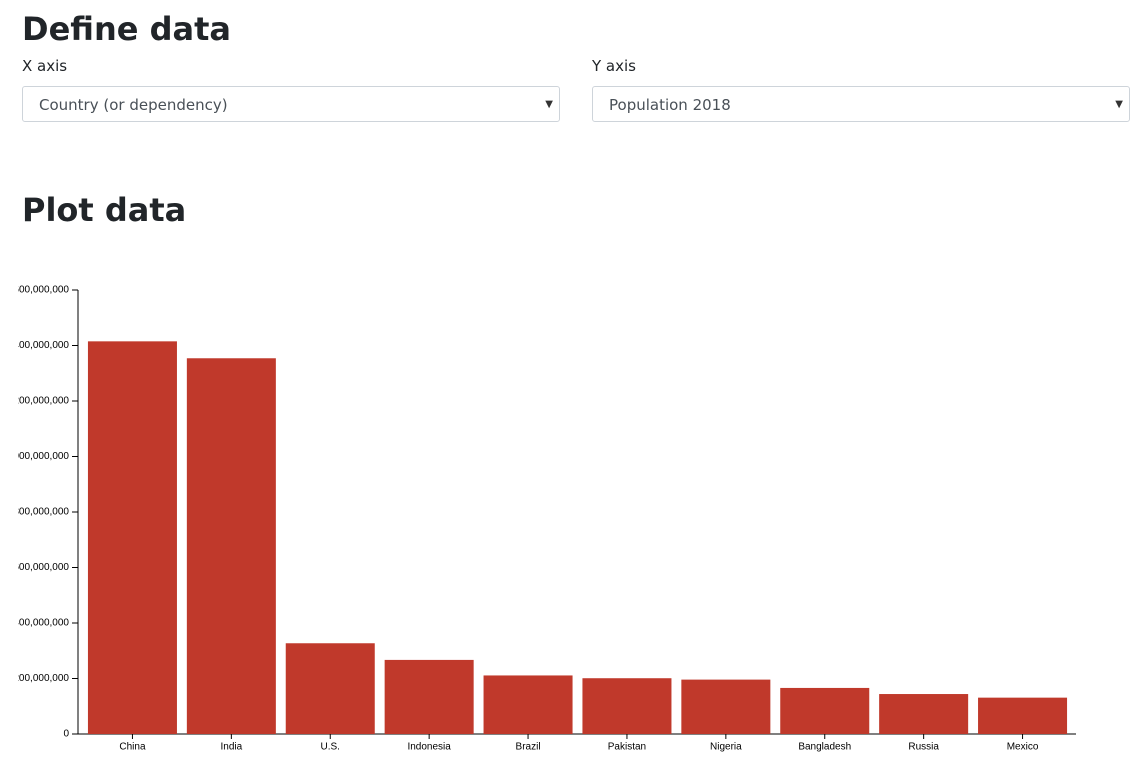 This screenshot has height=770, width=1146. Describe the element at coordinates (670, 105) in the screenshot. I see `select-value: Population 2018` at that location.